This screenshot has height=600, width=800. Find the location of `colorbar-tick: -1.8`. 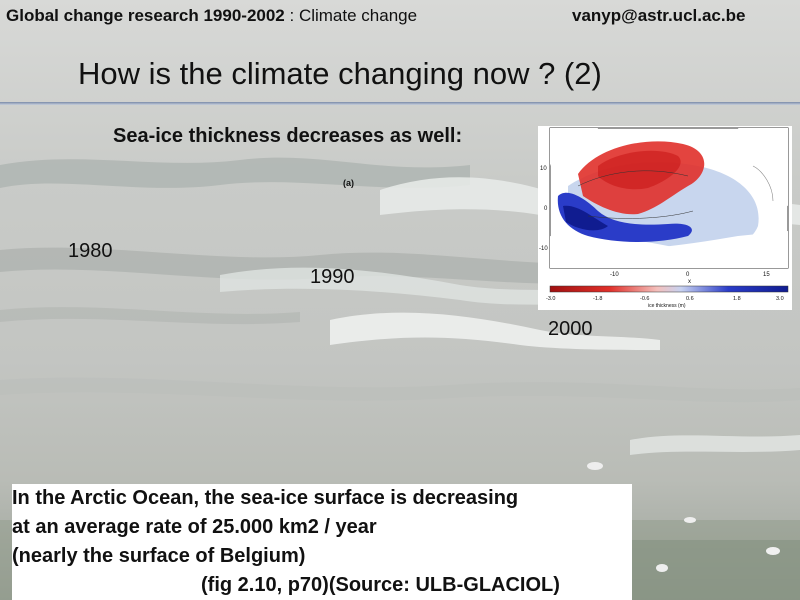

colorbar-tick: -1.8 is located at coordinates (597, 299).